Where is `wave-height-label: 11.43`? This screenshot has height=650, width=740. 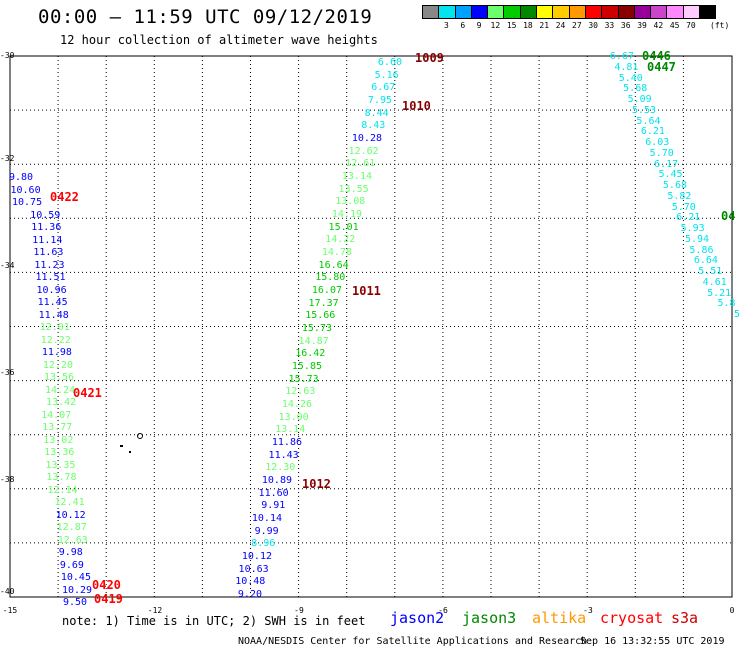 wave-height-label: 11.43 is located at coordinates (283, 455).